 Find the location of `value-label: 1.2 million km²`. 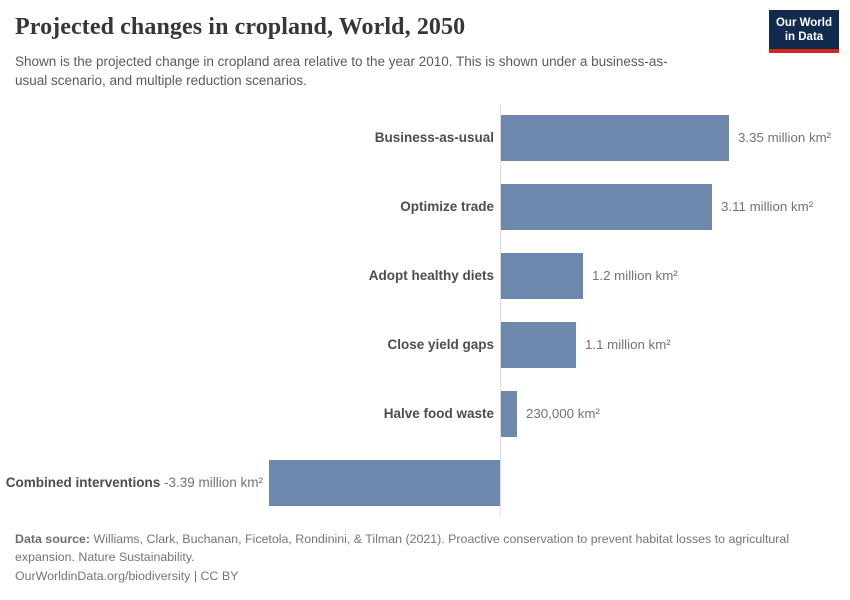

value-label: 1.2 million km² is located at coordinates (635, 275).